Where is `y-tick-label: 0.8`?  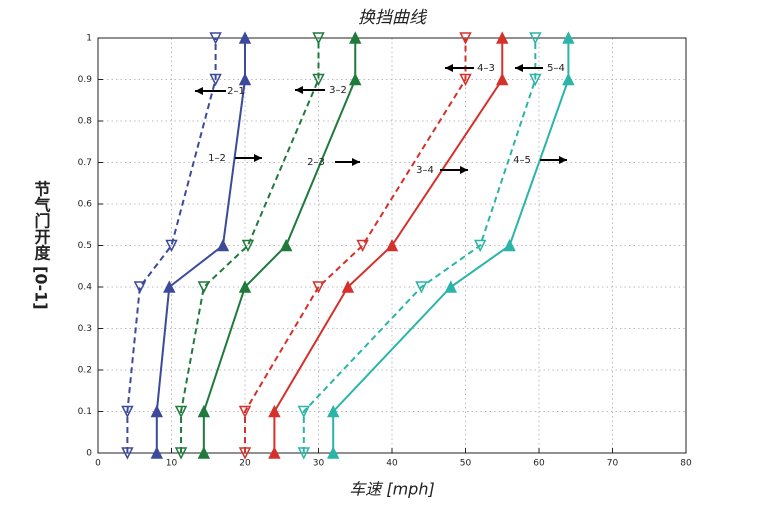 y-tick-label: 0.8 is located at coordinates (85, 122).